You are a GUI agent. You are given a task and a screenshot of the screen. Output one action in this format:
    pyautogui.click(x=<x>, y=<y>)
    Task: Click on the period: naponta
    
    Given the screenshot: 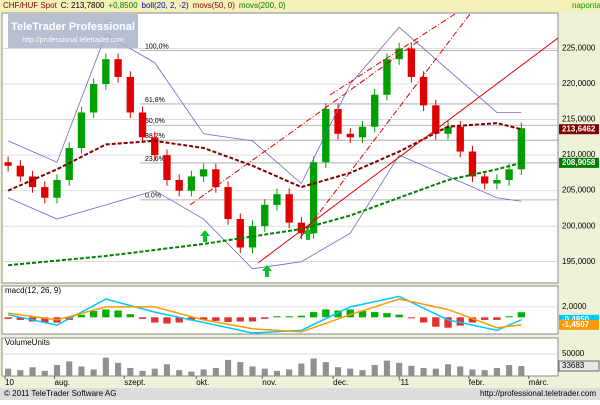 What is the action you would take?
    pyautogui.click(x=586, y=5)
    